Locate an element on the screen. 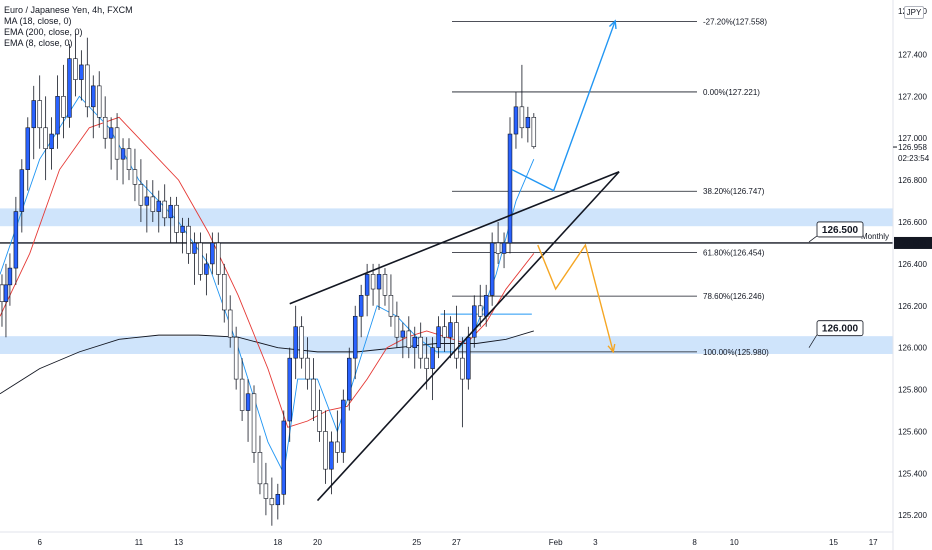  x-tick-label: 3 is located at coordinates (595, 542).